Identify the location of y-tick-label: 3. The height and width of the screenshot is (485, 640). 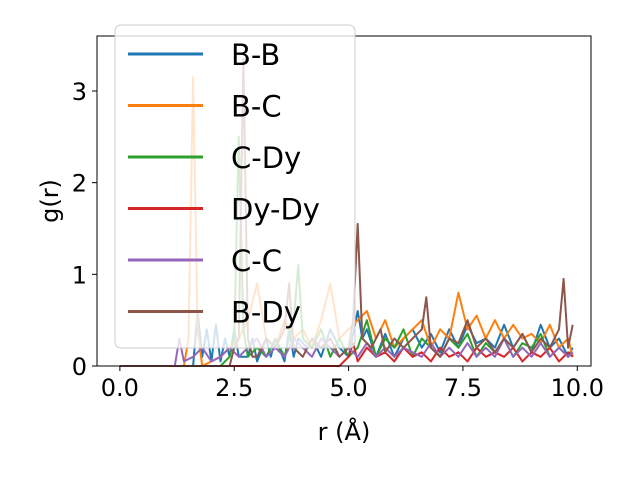
(79, 92).